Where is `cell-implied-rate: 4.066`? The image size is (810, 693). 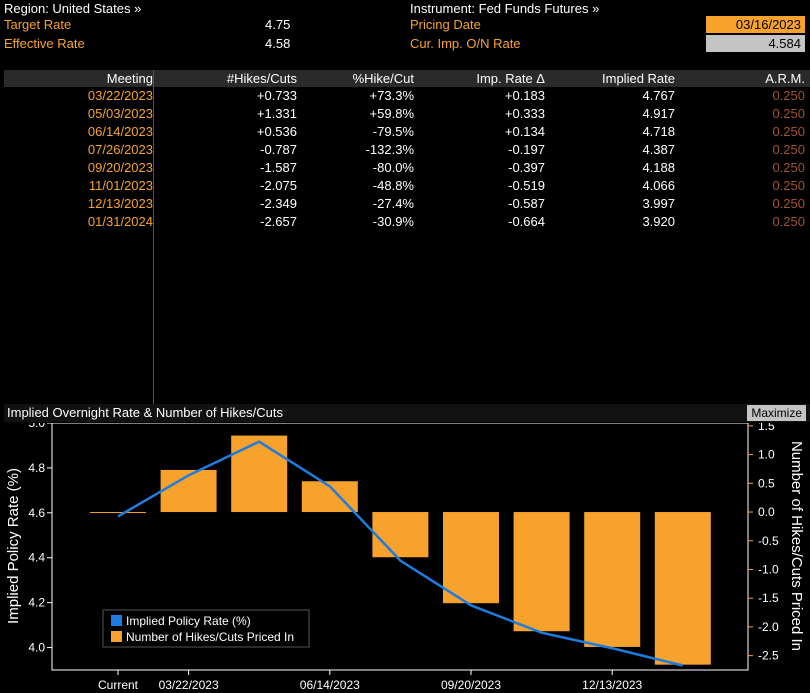
cell-implied-rate: 4.066 is located at coordinates (658, 185).